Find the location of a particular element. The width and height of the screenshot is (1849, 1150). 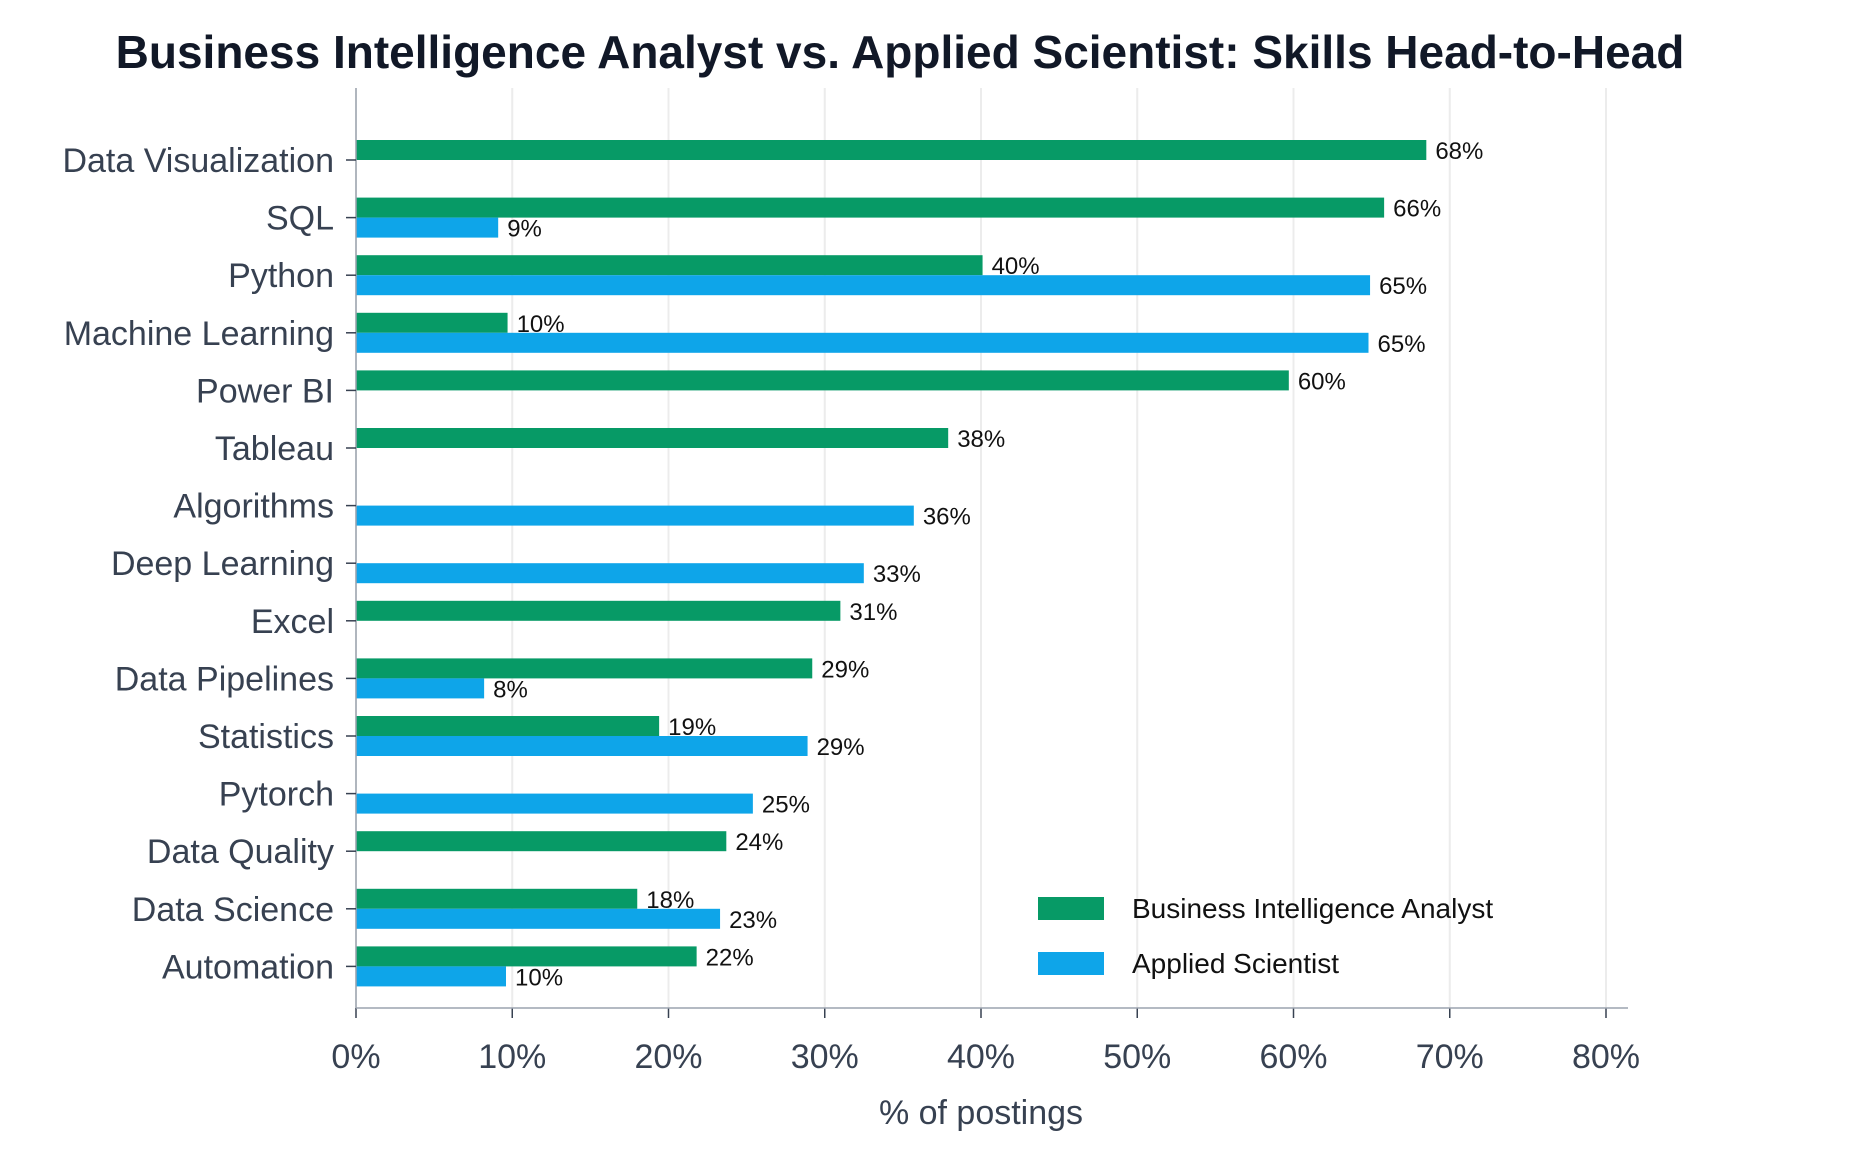

data-label-applied-scientist-machine-learning: 65% is located at coordinates (1402, 344).